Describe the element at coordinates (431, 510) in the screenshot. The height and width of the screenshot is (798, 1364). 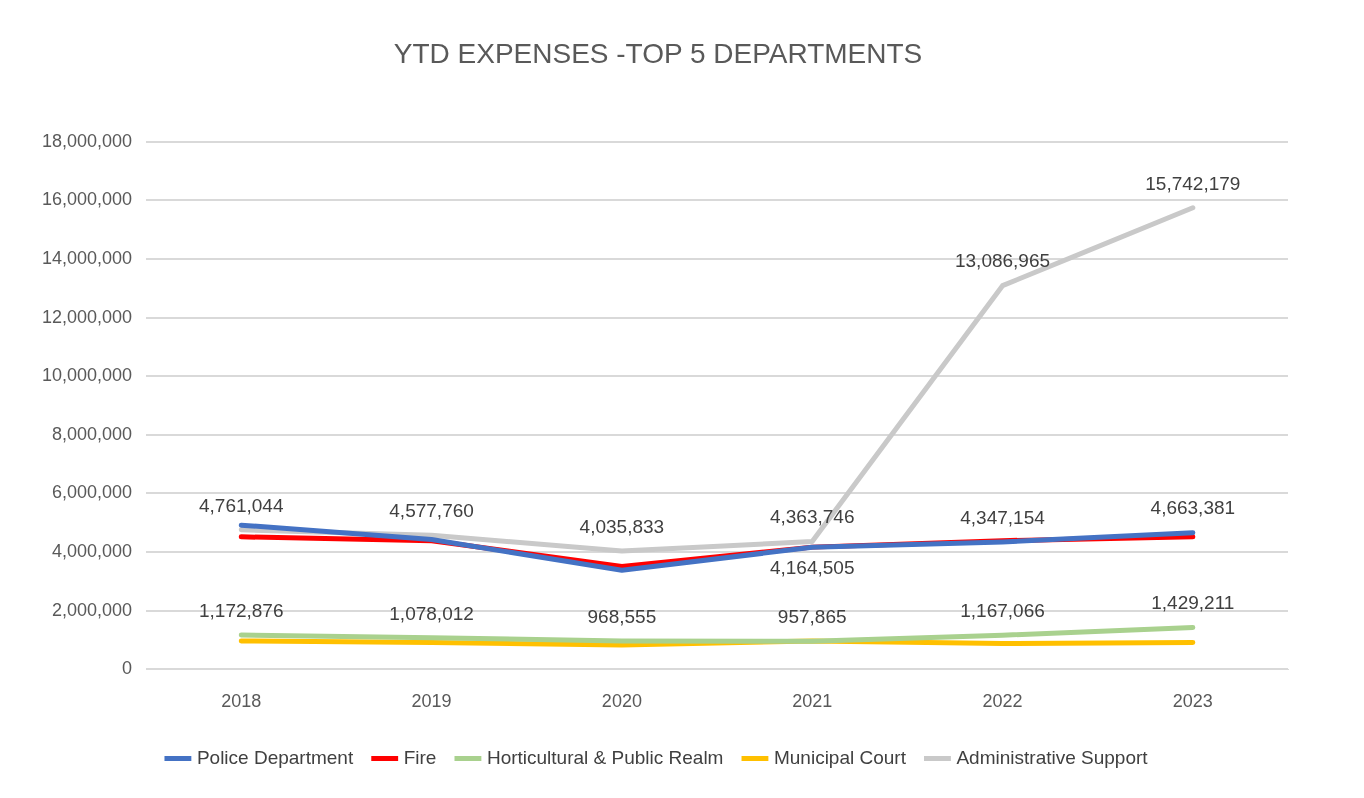
I see `data-label: 4,577,760` at that location.